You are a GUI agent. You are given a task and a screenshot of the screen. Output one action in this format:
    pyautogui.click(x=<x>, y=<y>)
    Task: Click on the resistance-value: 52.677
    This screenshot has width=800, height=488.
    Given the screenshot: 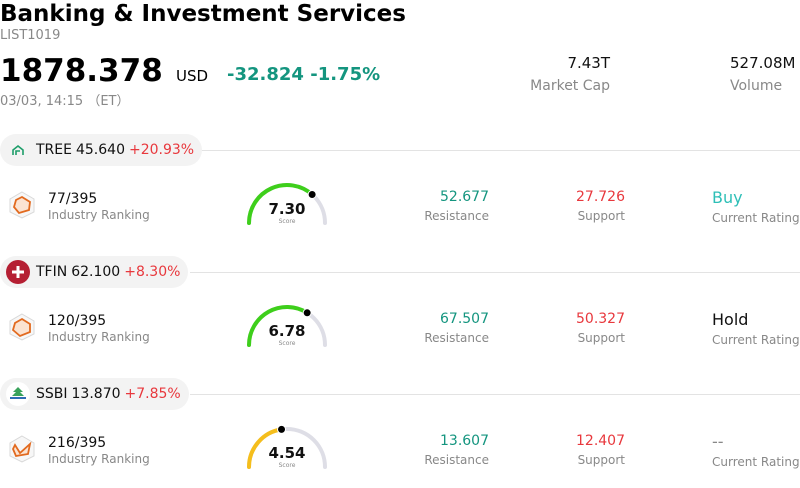 What is the action you would take?
    pyautogui.click(x=464, y=197)
    